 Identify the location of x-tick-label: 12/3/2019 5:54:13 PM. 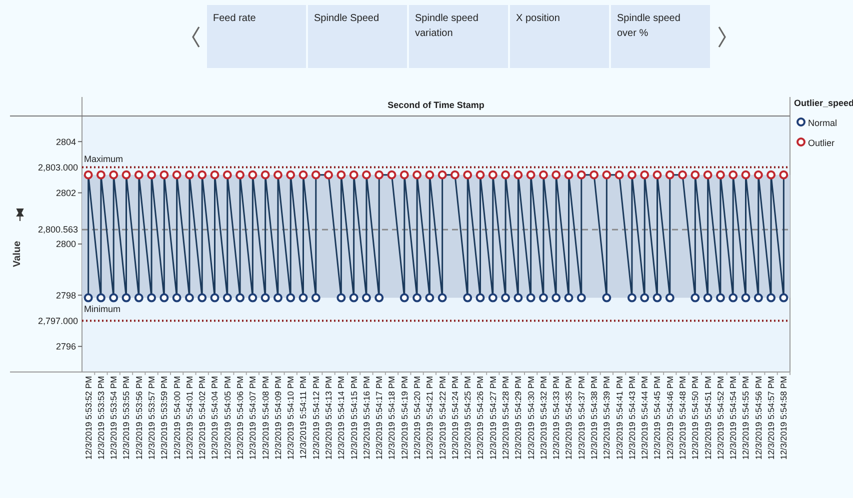
(329, 418).